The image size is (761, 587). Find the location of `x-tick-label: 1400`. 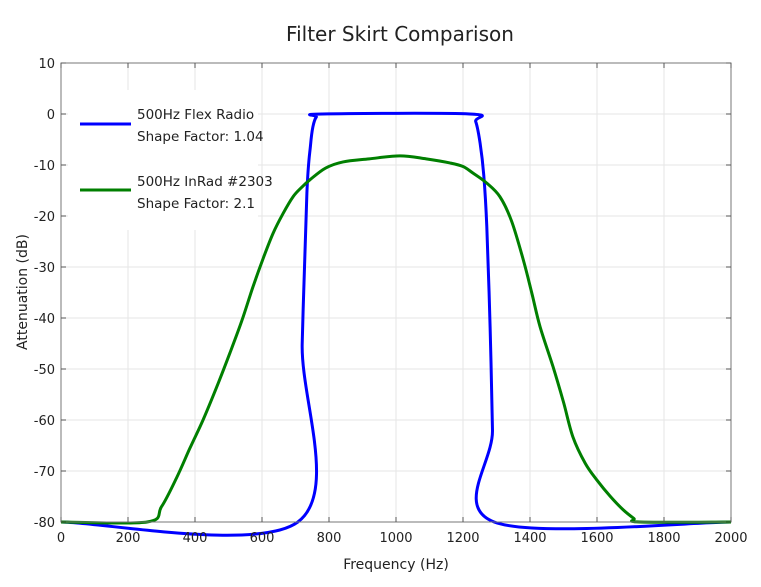

x-tick-label: 1400 is located at coordinates (529, 538).